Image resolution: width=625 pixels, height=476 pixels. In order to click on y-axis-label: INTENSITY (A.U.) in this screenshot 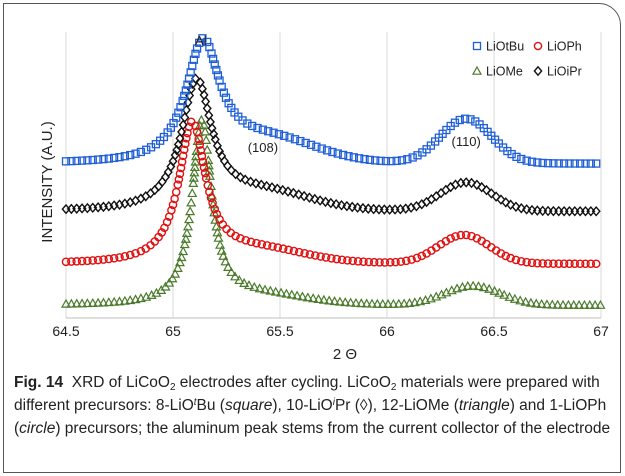, I will do `click(47, 181)`.